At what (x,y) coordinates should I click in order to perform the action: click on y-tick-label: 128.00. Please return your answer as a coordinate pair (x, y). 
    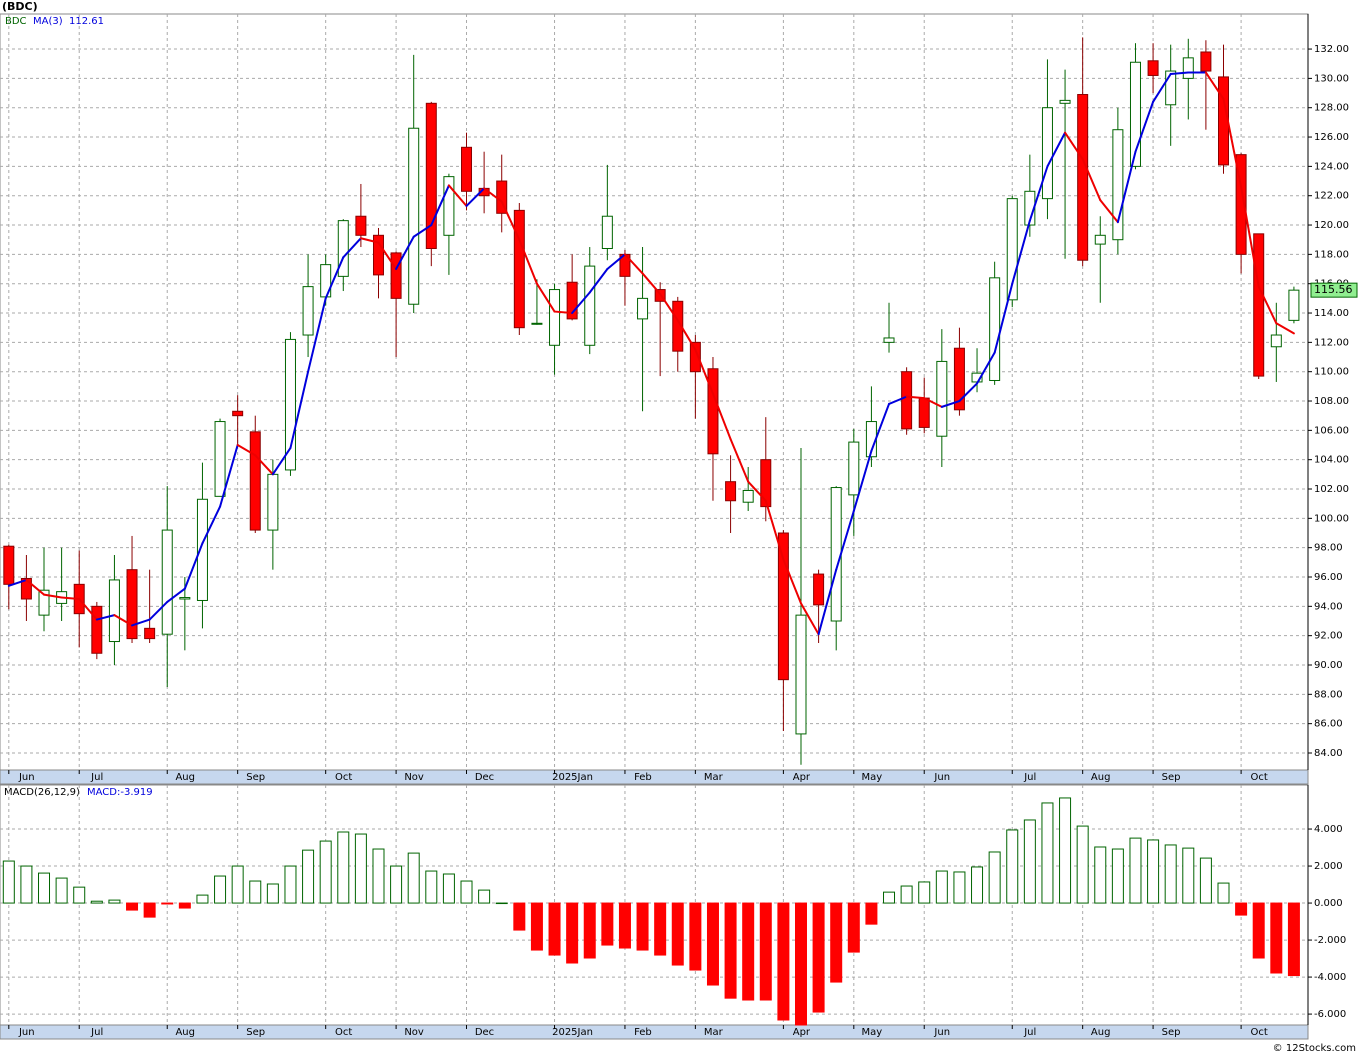
    Looking at the image, I should click on (1331, 108).